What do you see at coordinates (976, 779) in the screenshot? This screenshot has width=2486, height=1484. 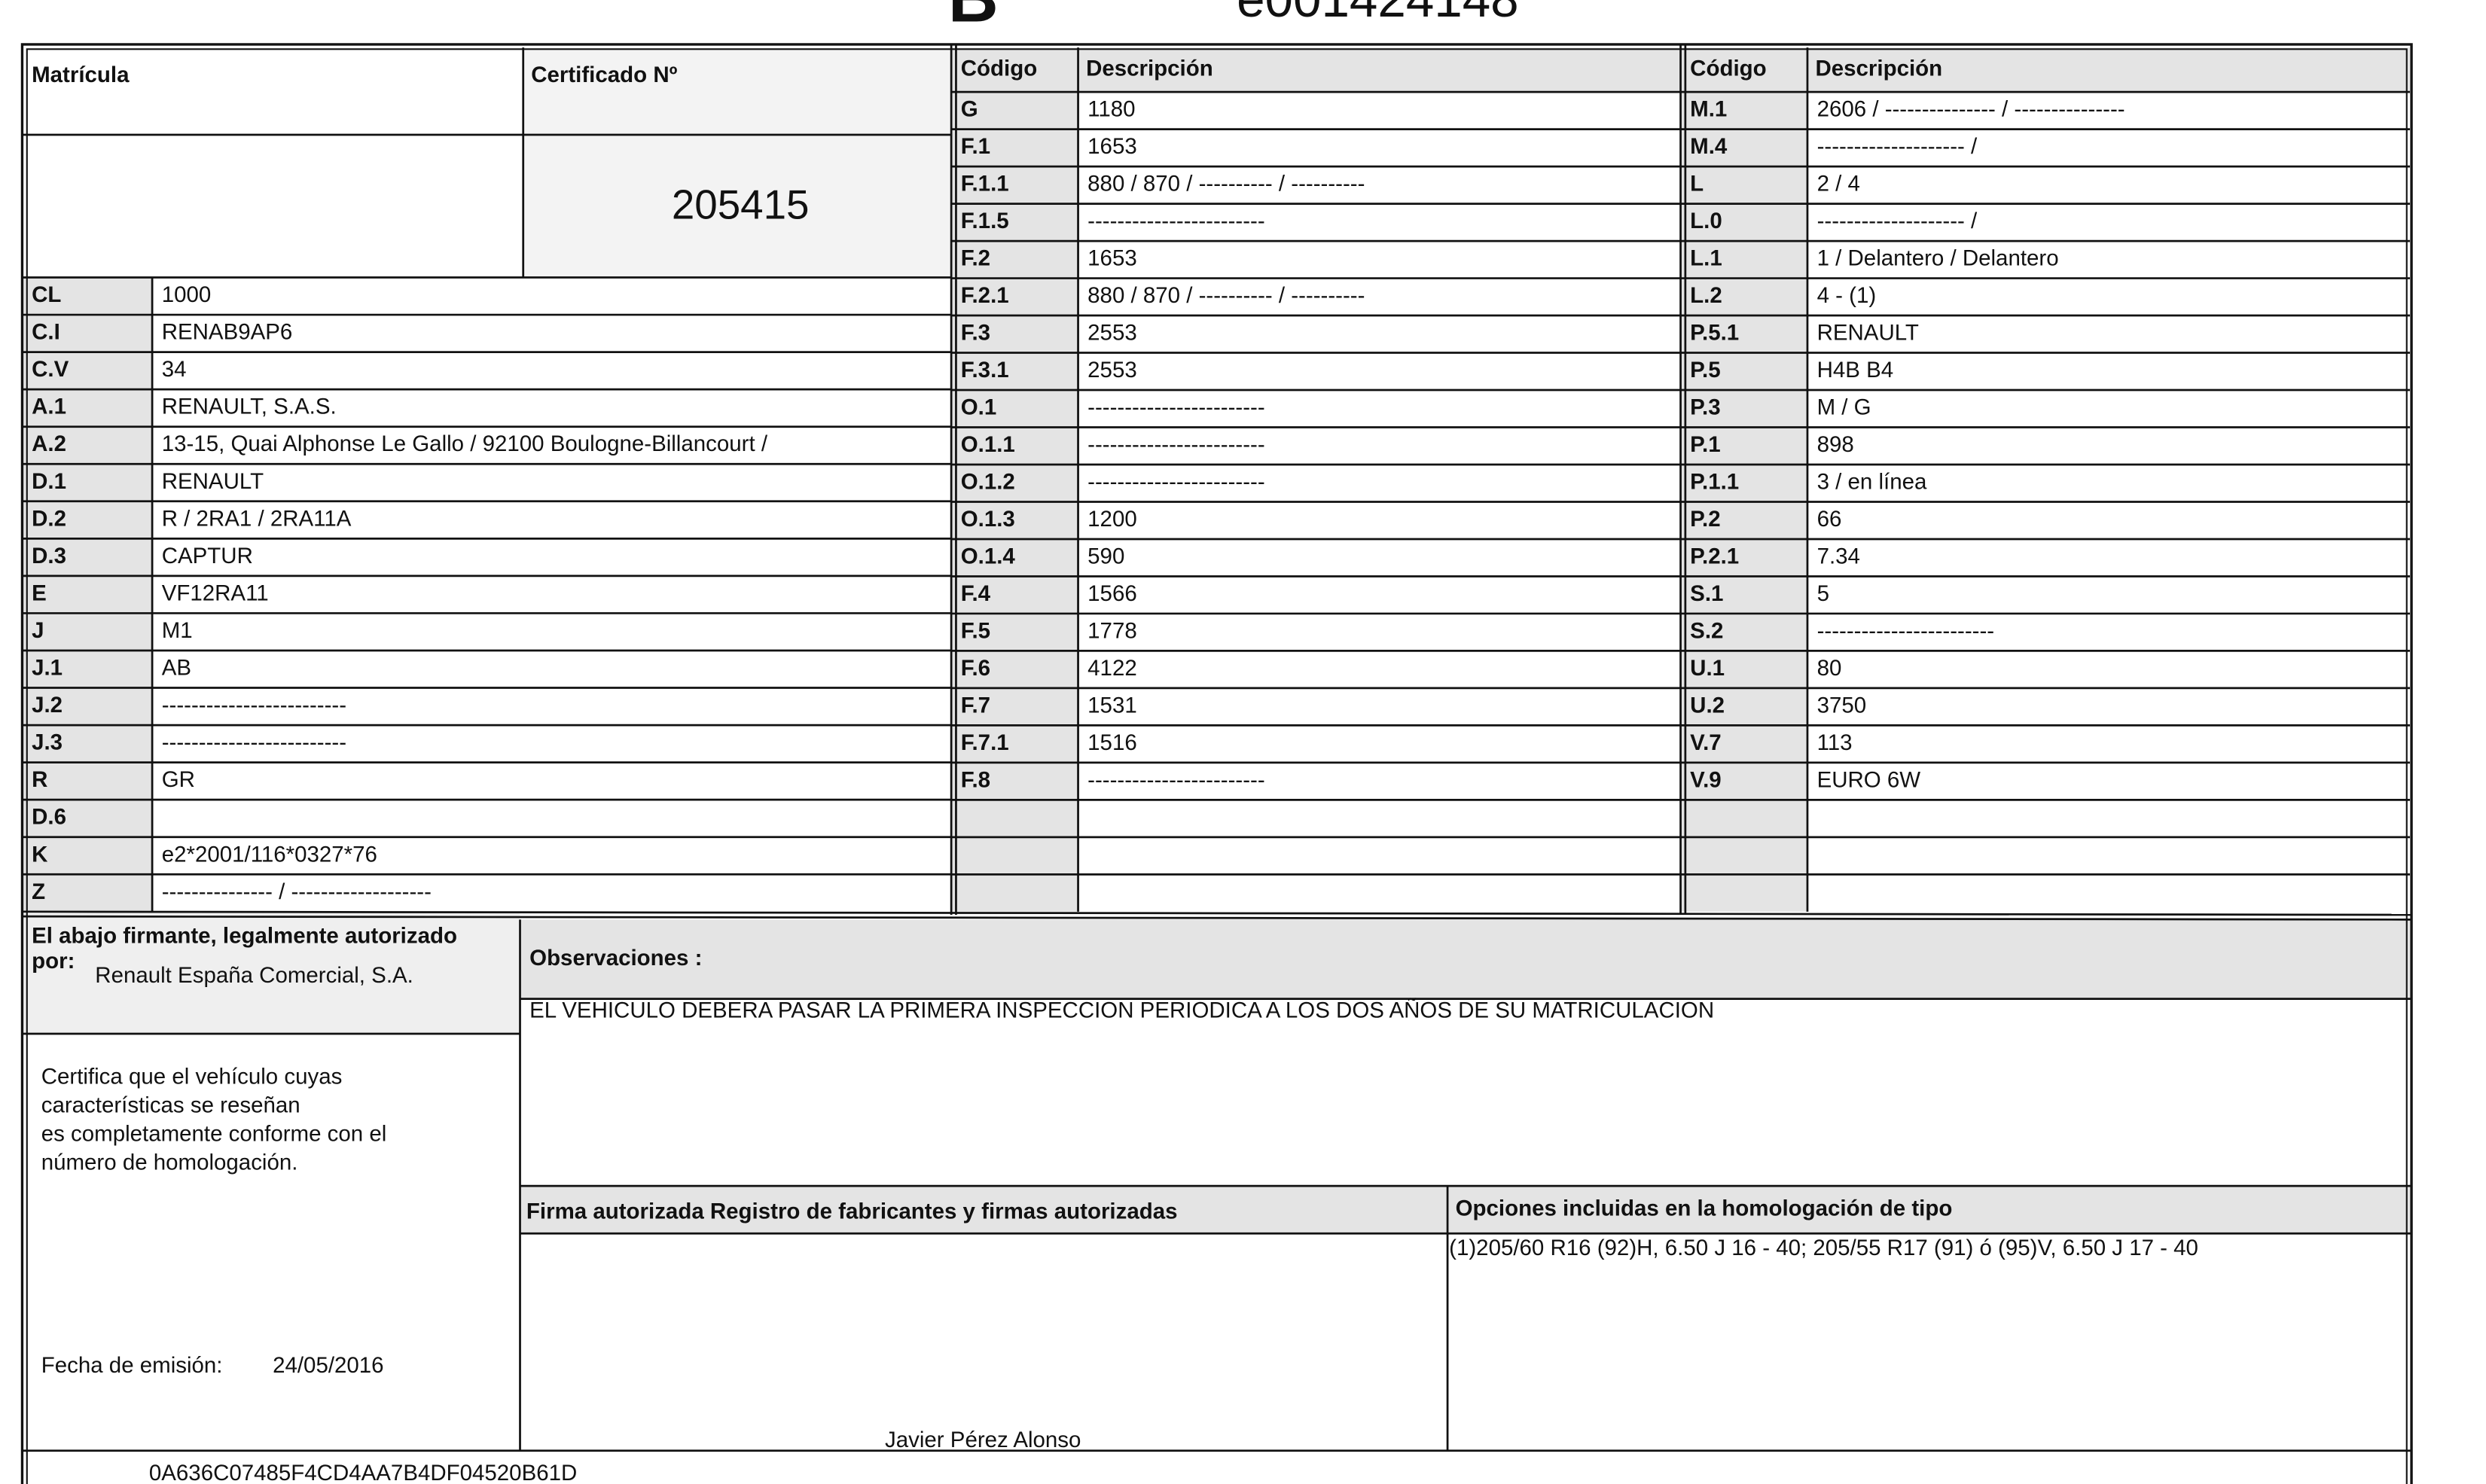 I see `code: F.8` at bounding box center [976, 779].